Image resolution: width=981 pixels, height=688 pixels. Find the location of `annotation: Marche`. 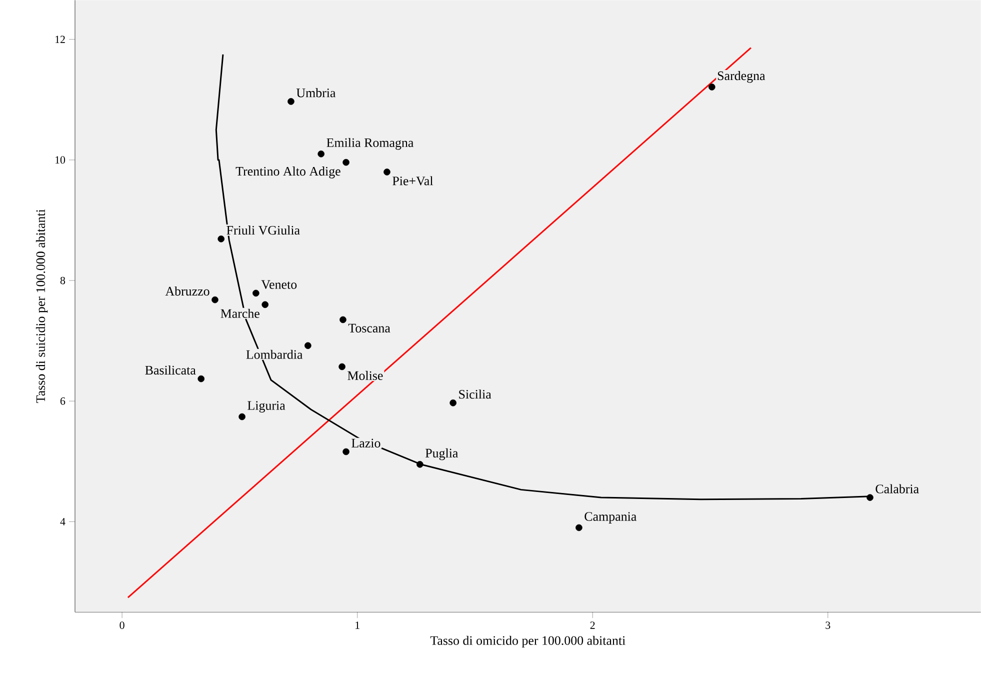

annotation: Marche is located at coordinates (240, 313).